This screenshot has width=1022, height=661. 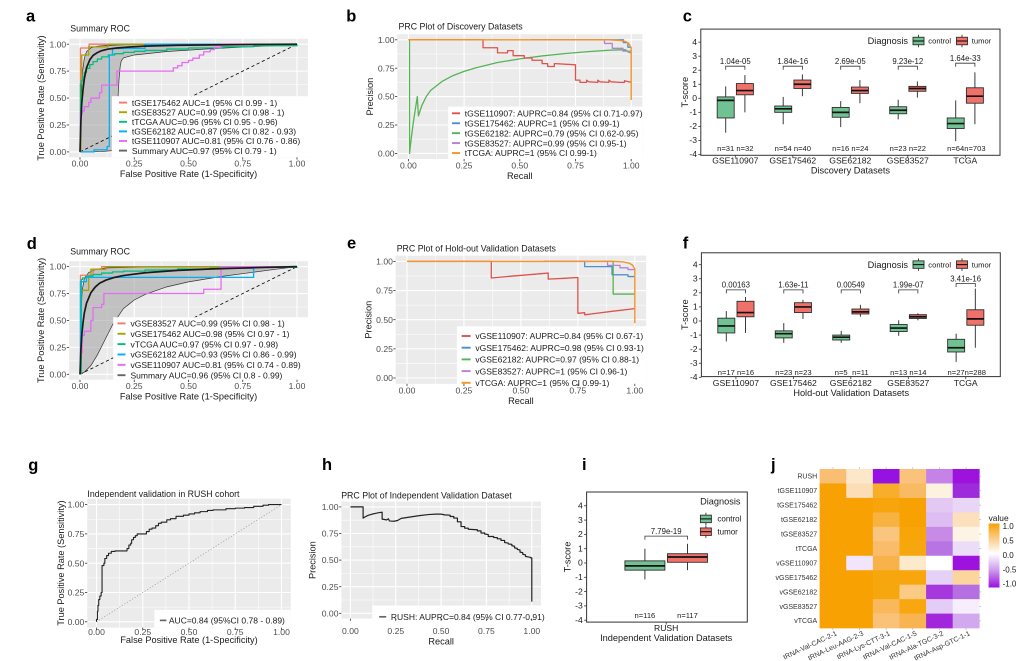 I want to click on svg-text:True Positive Rate (Sensitivit: True Positive Rate (Sensitivity), so click(x=41, y=320).